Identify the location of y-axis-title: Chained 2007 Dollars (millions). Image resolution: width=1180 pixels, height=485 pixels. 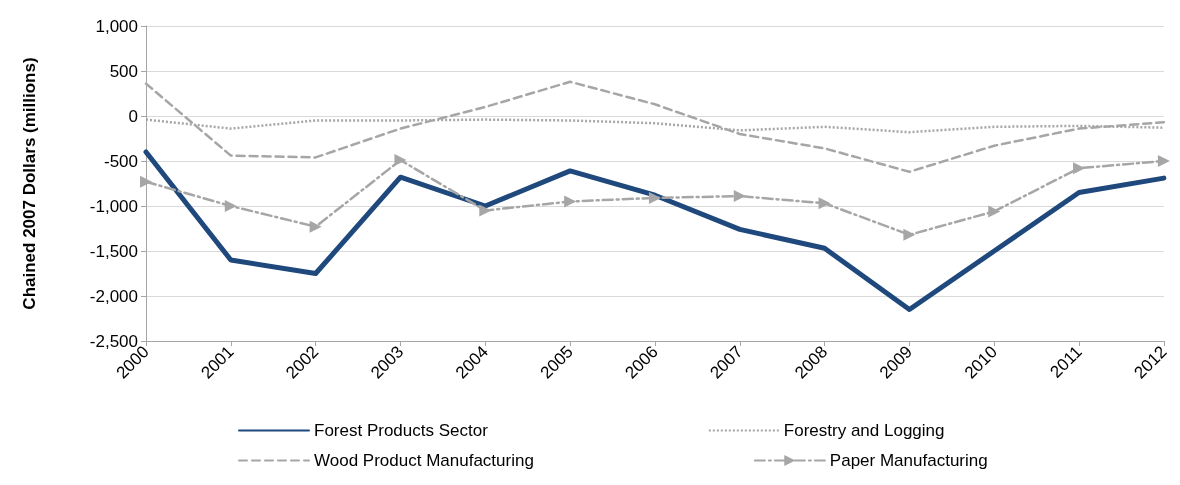
(29, 183).